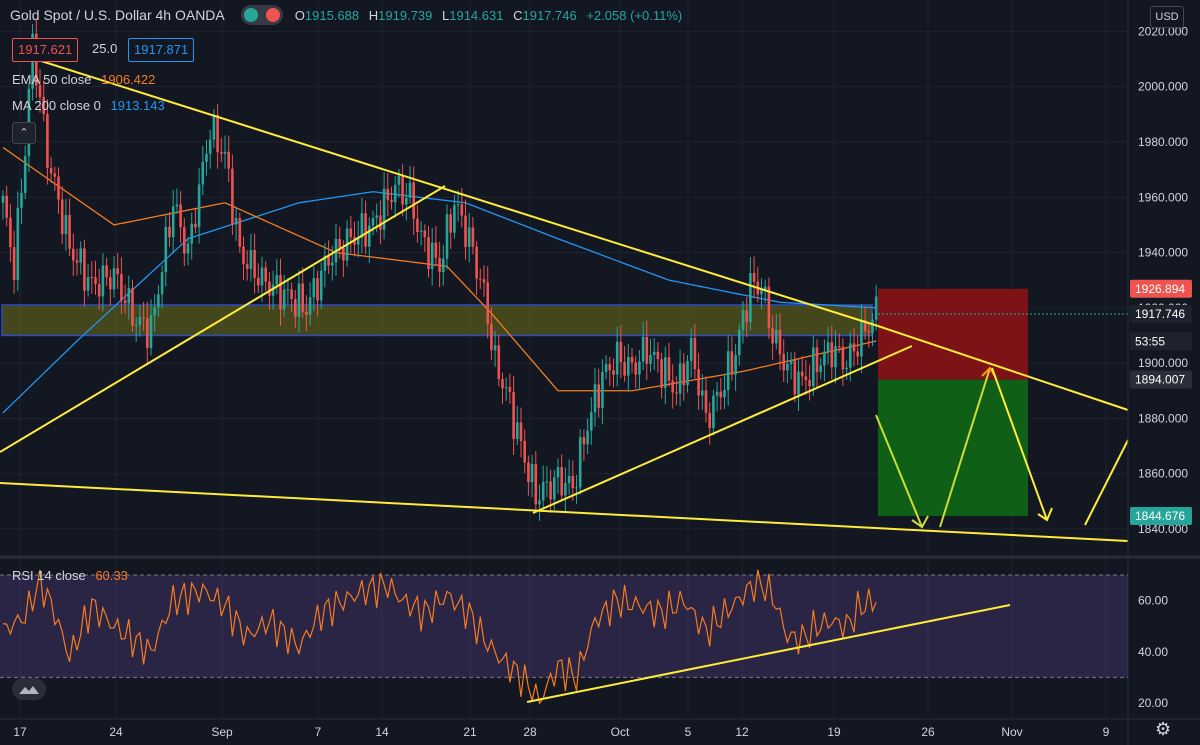 The image size is (1200, 745). I want to click on lower-support-line, so click(564, 512).